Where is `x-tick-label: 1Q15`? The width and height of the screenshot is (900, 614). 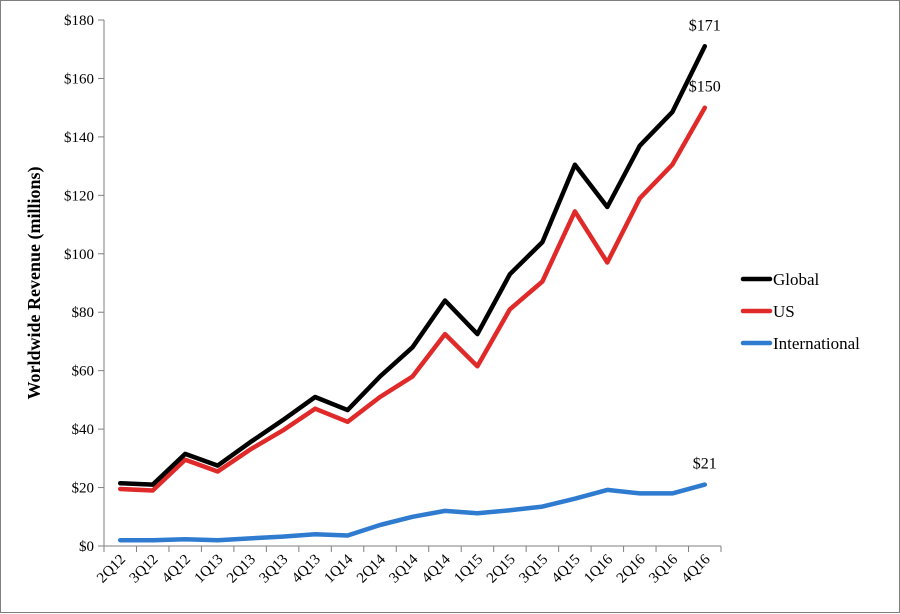
x-tick-label: 1Q15 is located at coordinates (468, 569).